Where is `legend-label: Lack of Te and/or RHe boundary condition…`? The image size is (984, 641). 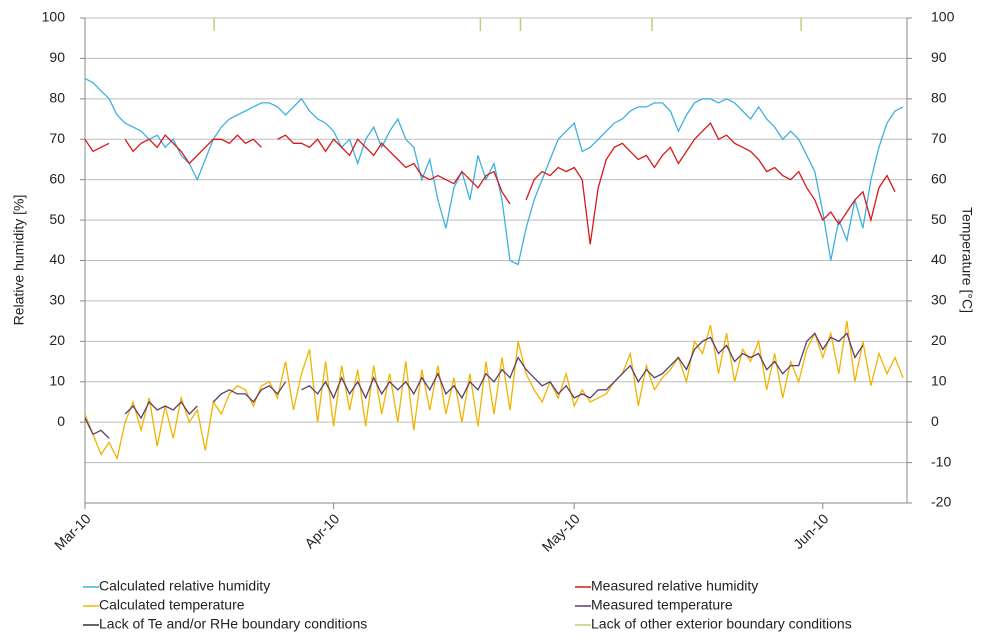 legend-label: Lack of Te and/or RHe boundary condition… is located at coordinates (233, 624).